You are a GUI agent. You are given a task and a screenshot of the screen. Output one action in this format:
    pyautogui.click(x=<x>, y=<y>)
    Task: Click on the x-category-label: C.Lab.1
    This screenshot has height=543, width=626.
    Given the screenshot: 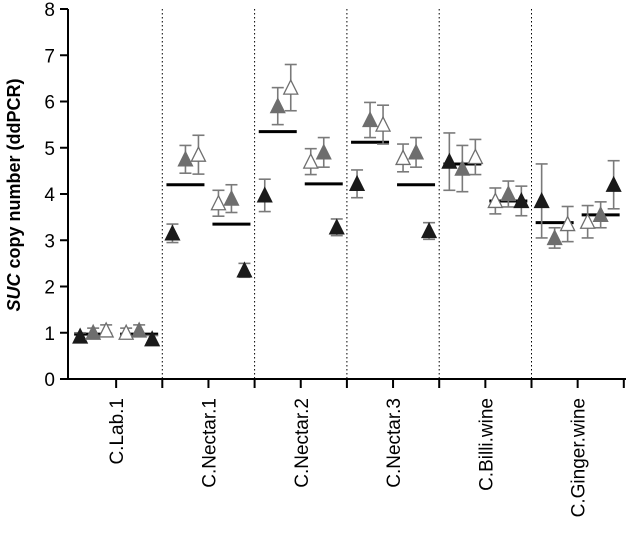 What is the action you would take?
    pyautogui.click(x=117, y=431)
    